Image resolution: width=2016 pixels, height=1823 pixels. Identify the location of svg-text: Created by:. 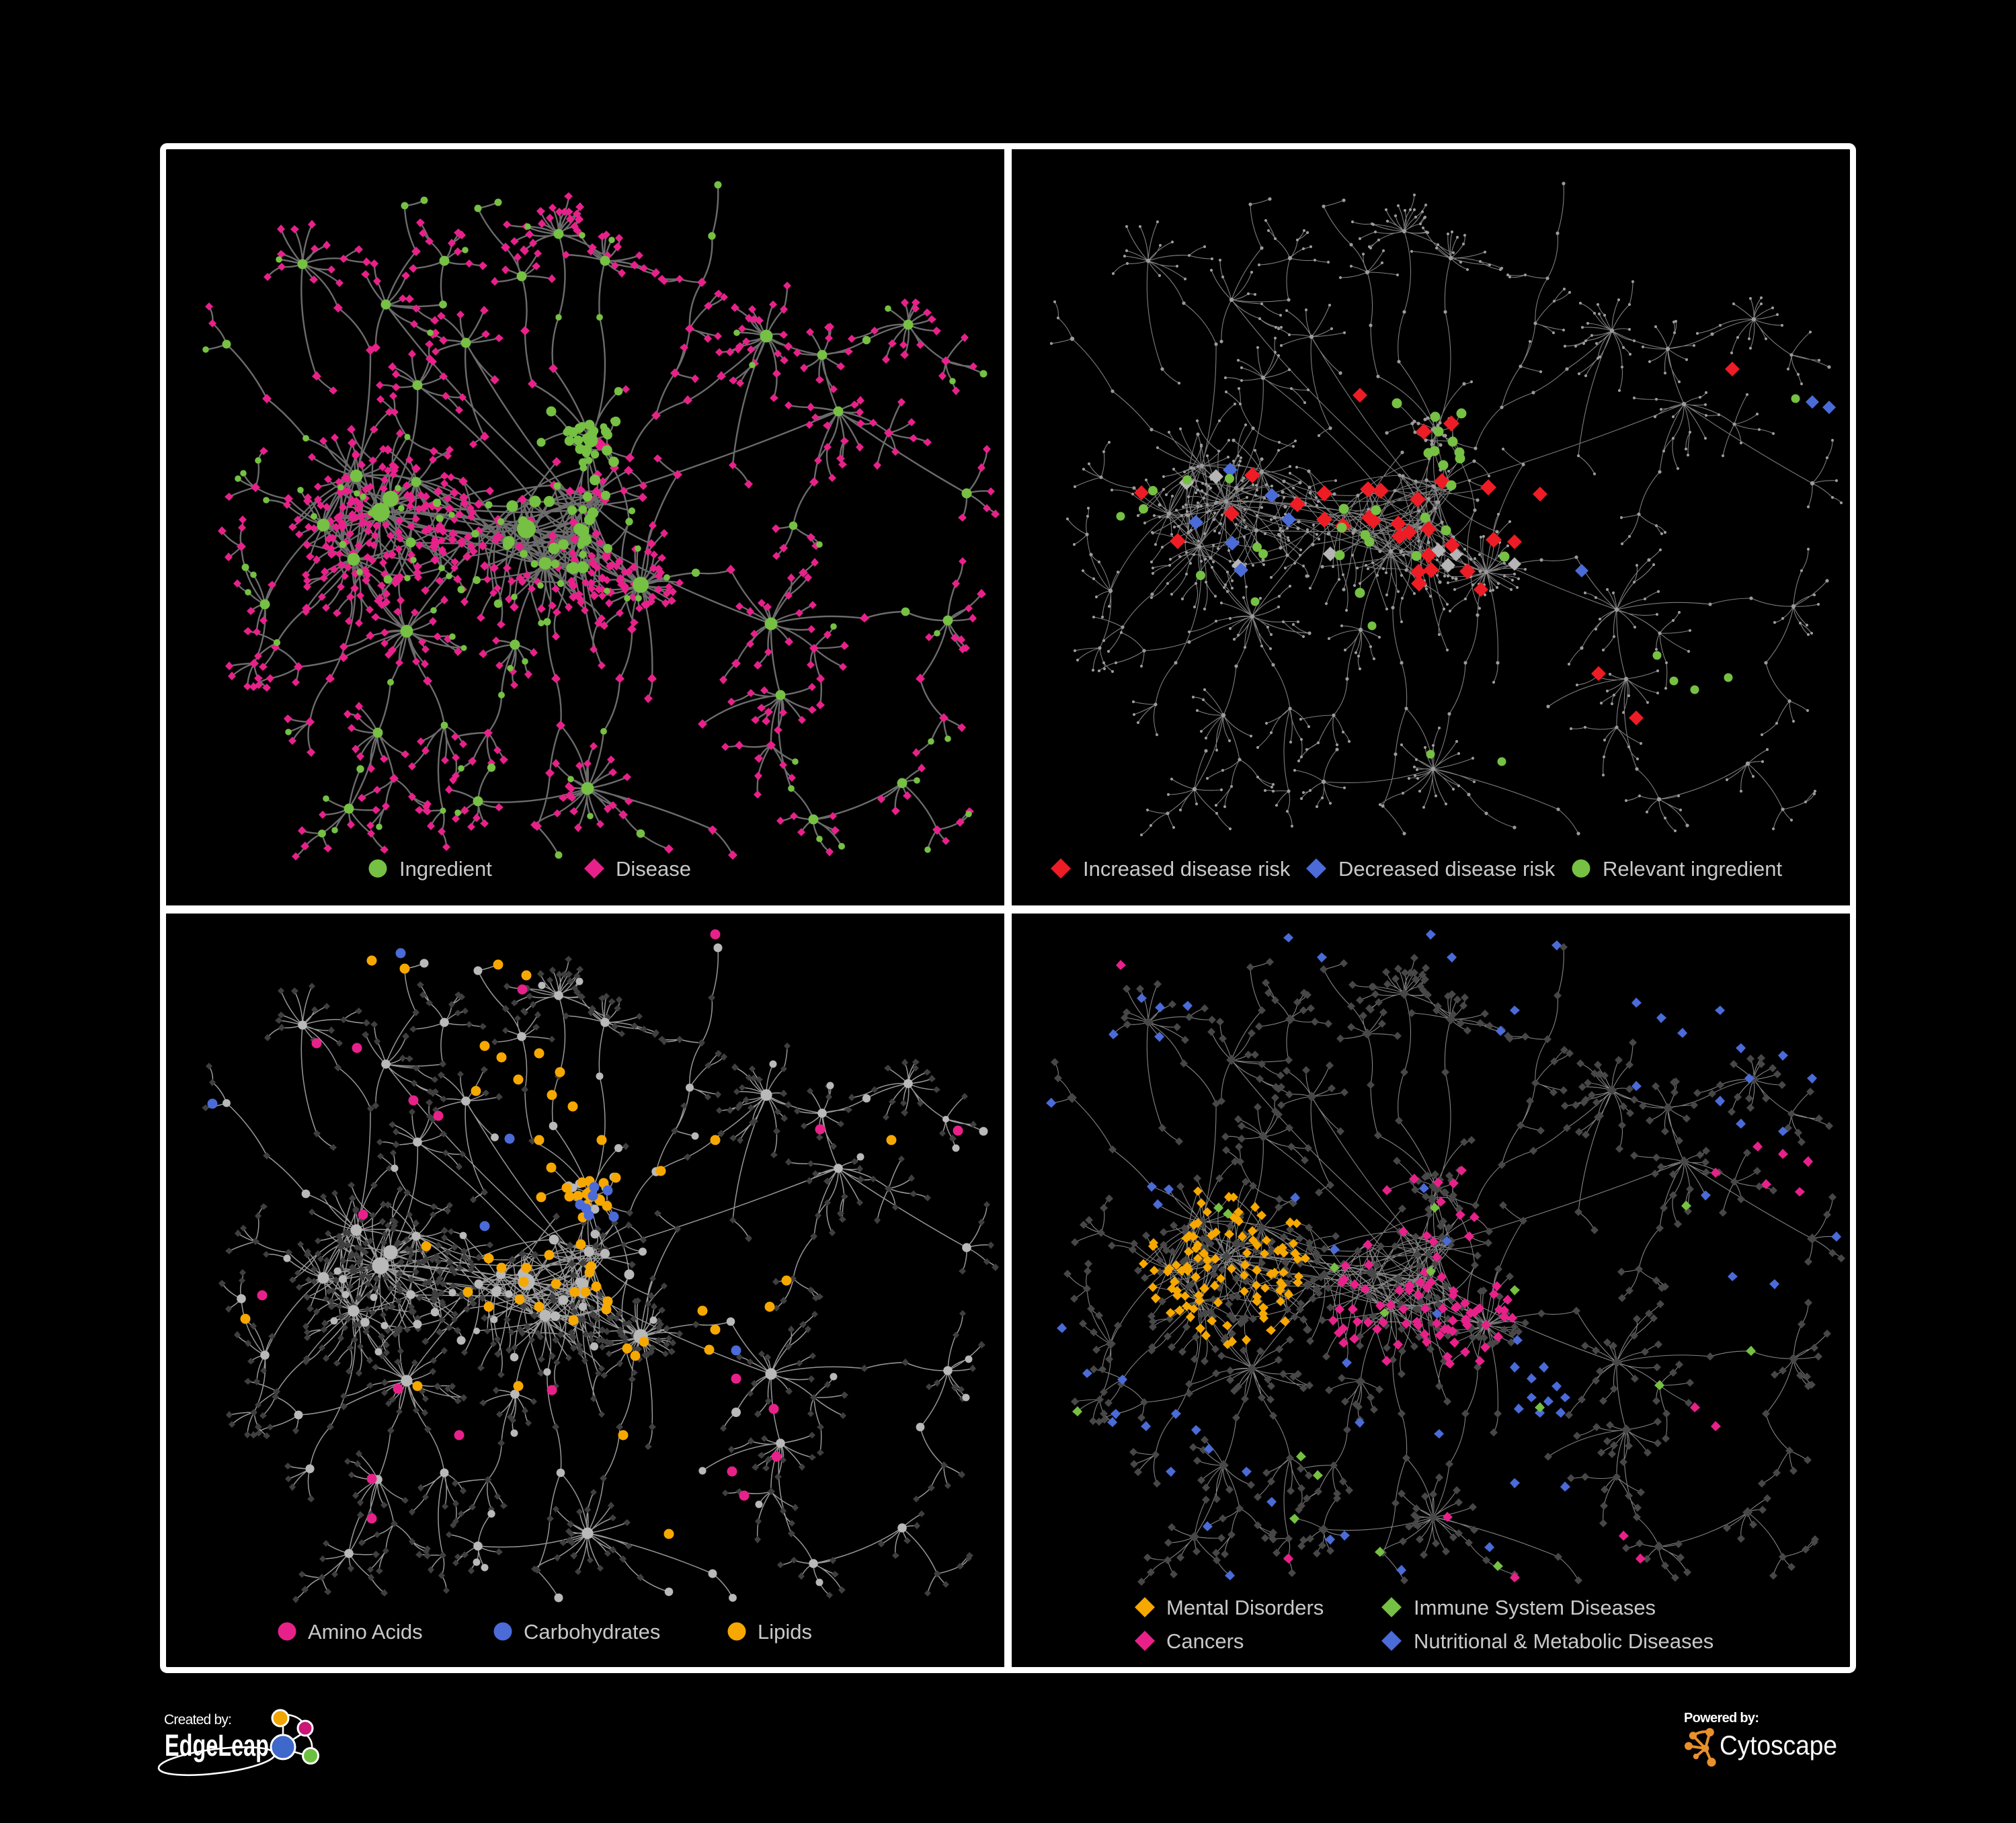
(198, 1720).